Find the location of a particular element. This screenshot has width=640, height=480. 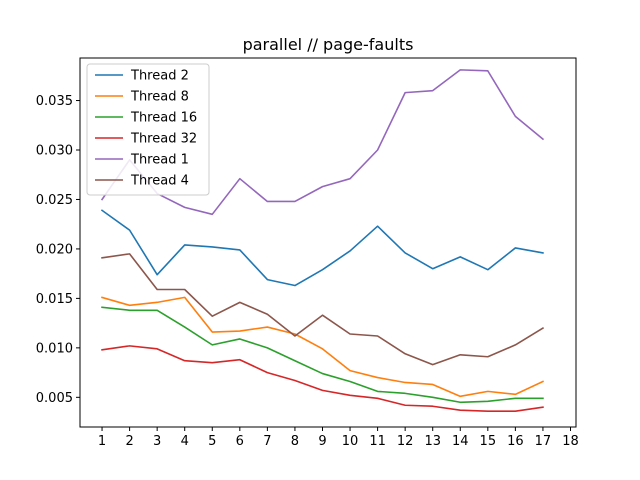

legend-label: Thread 1 is located at coordinates (159, 160).